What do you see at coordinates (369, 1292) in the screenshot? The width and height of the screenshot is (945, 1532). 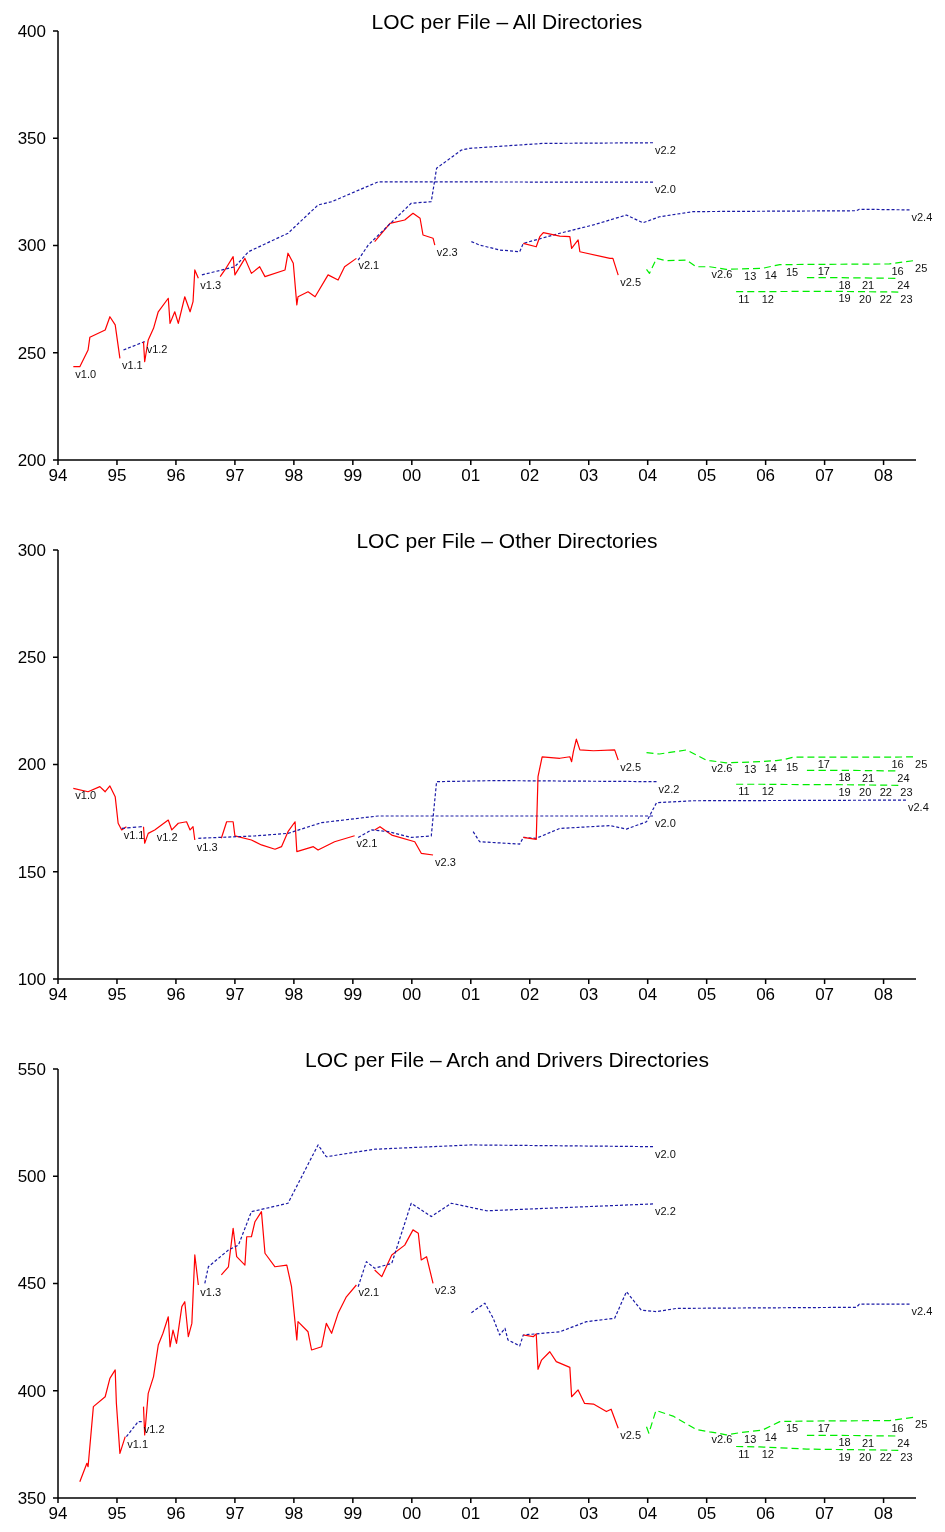 I see `annotation: v2.1` at bounding box center [369, 1292].